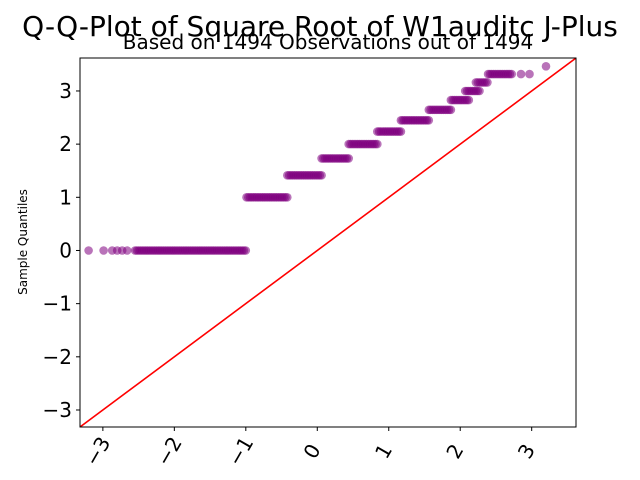  Describe the element at coordinates (65, 250) in the screenshot. I see `y-tick-label: 0` at that location.